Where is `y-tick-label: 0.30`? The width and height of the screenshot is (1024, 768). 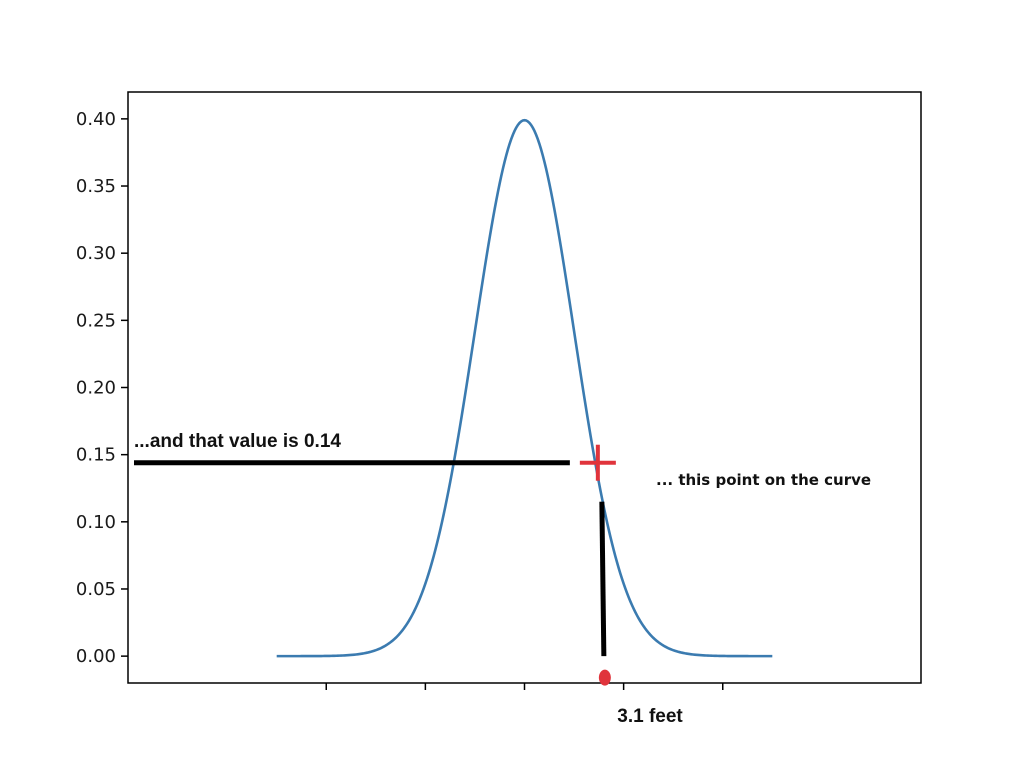
y-tick-label: 0.30 is located at coordinates (96, 253).